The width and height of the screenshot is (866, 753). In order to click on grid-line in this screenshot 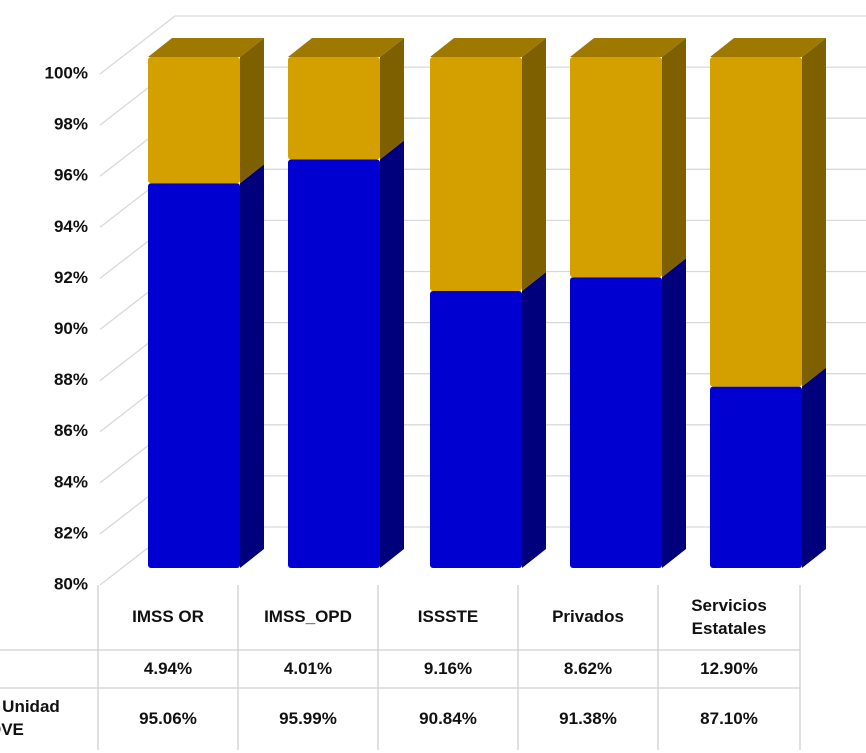, I will do `click(482, 45)`.